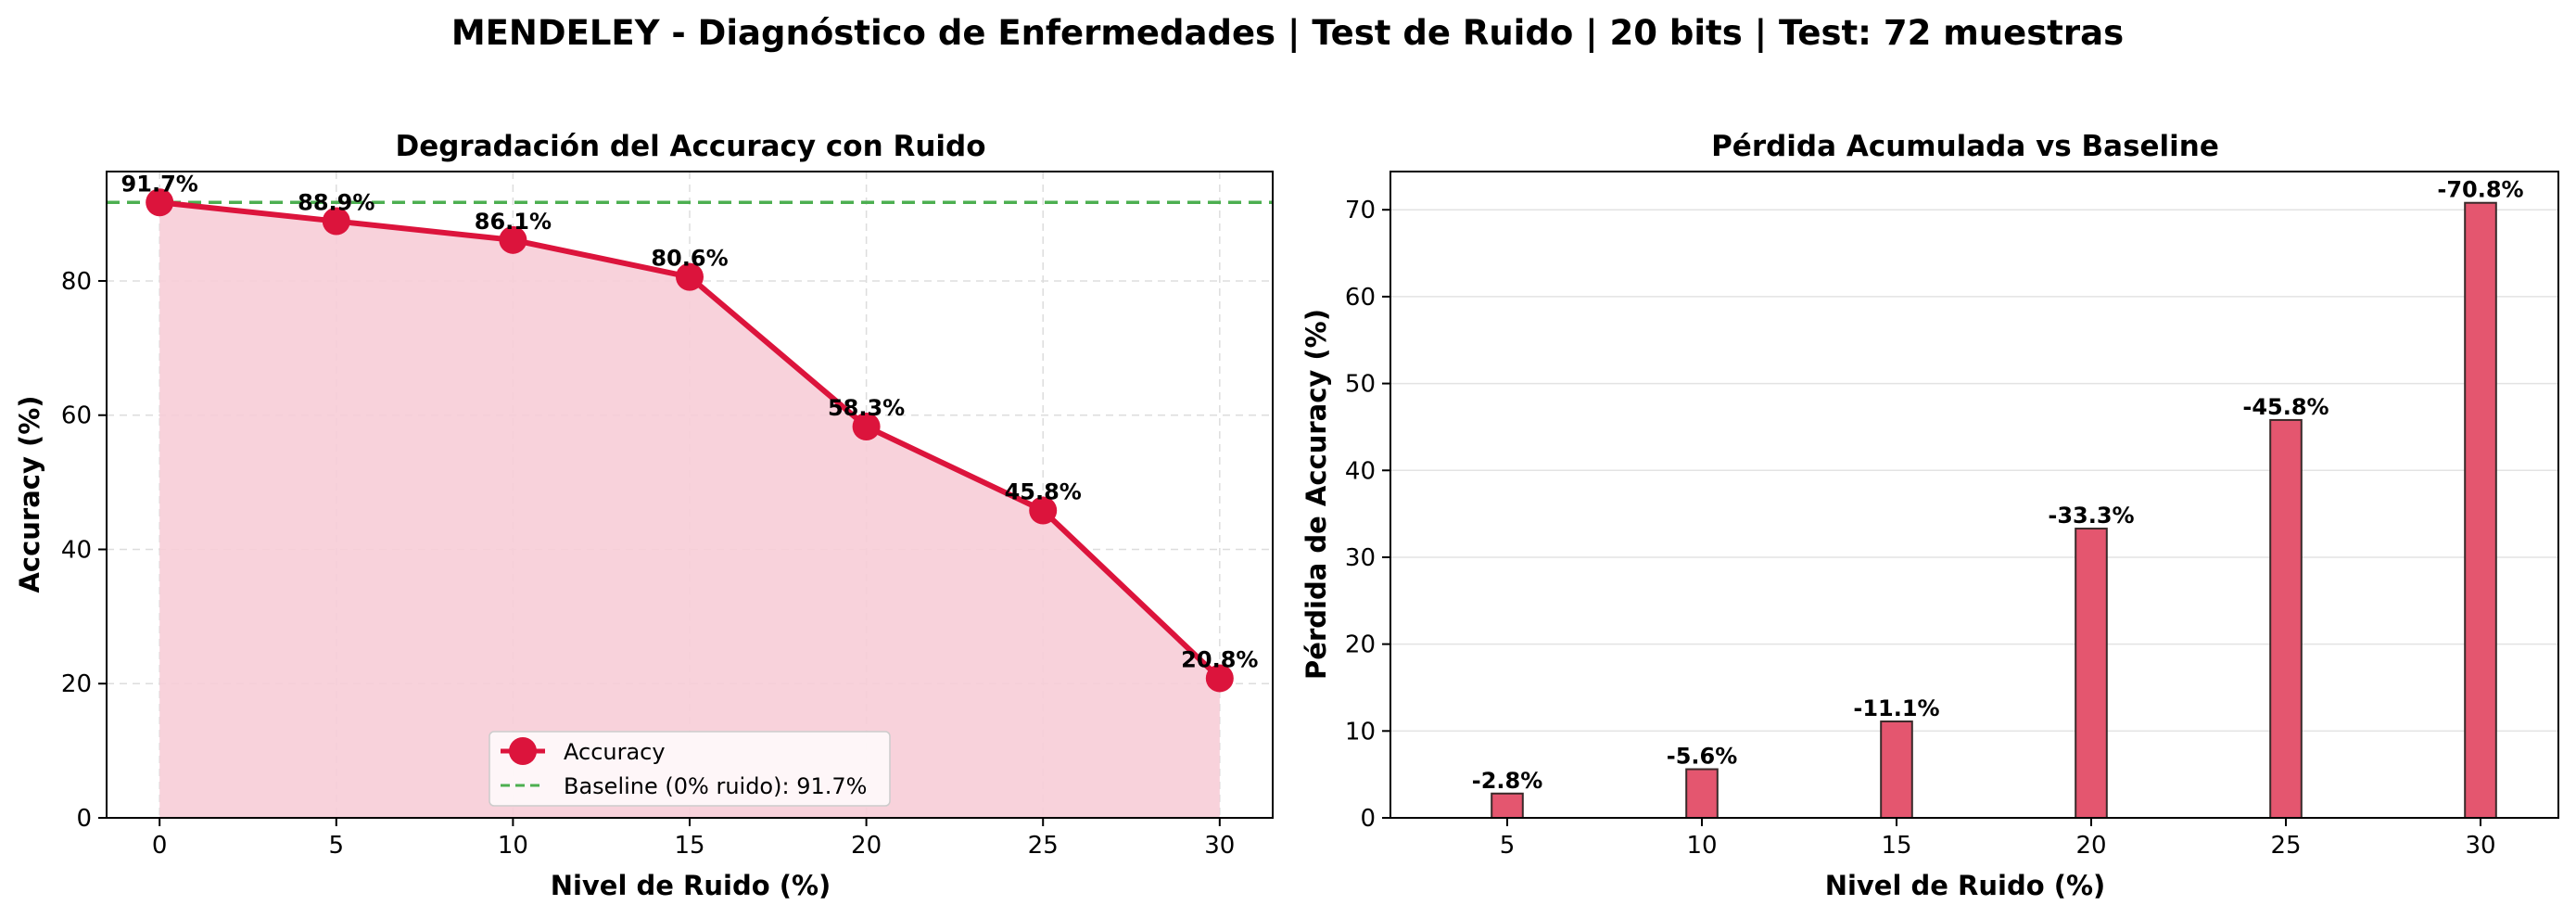 This screenshot has height=918, width=2576. Describe the element at coordinates (513, 222) in the screenshot. I see `accuracy-data-label: 86.1%` at that location.